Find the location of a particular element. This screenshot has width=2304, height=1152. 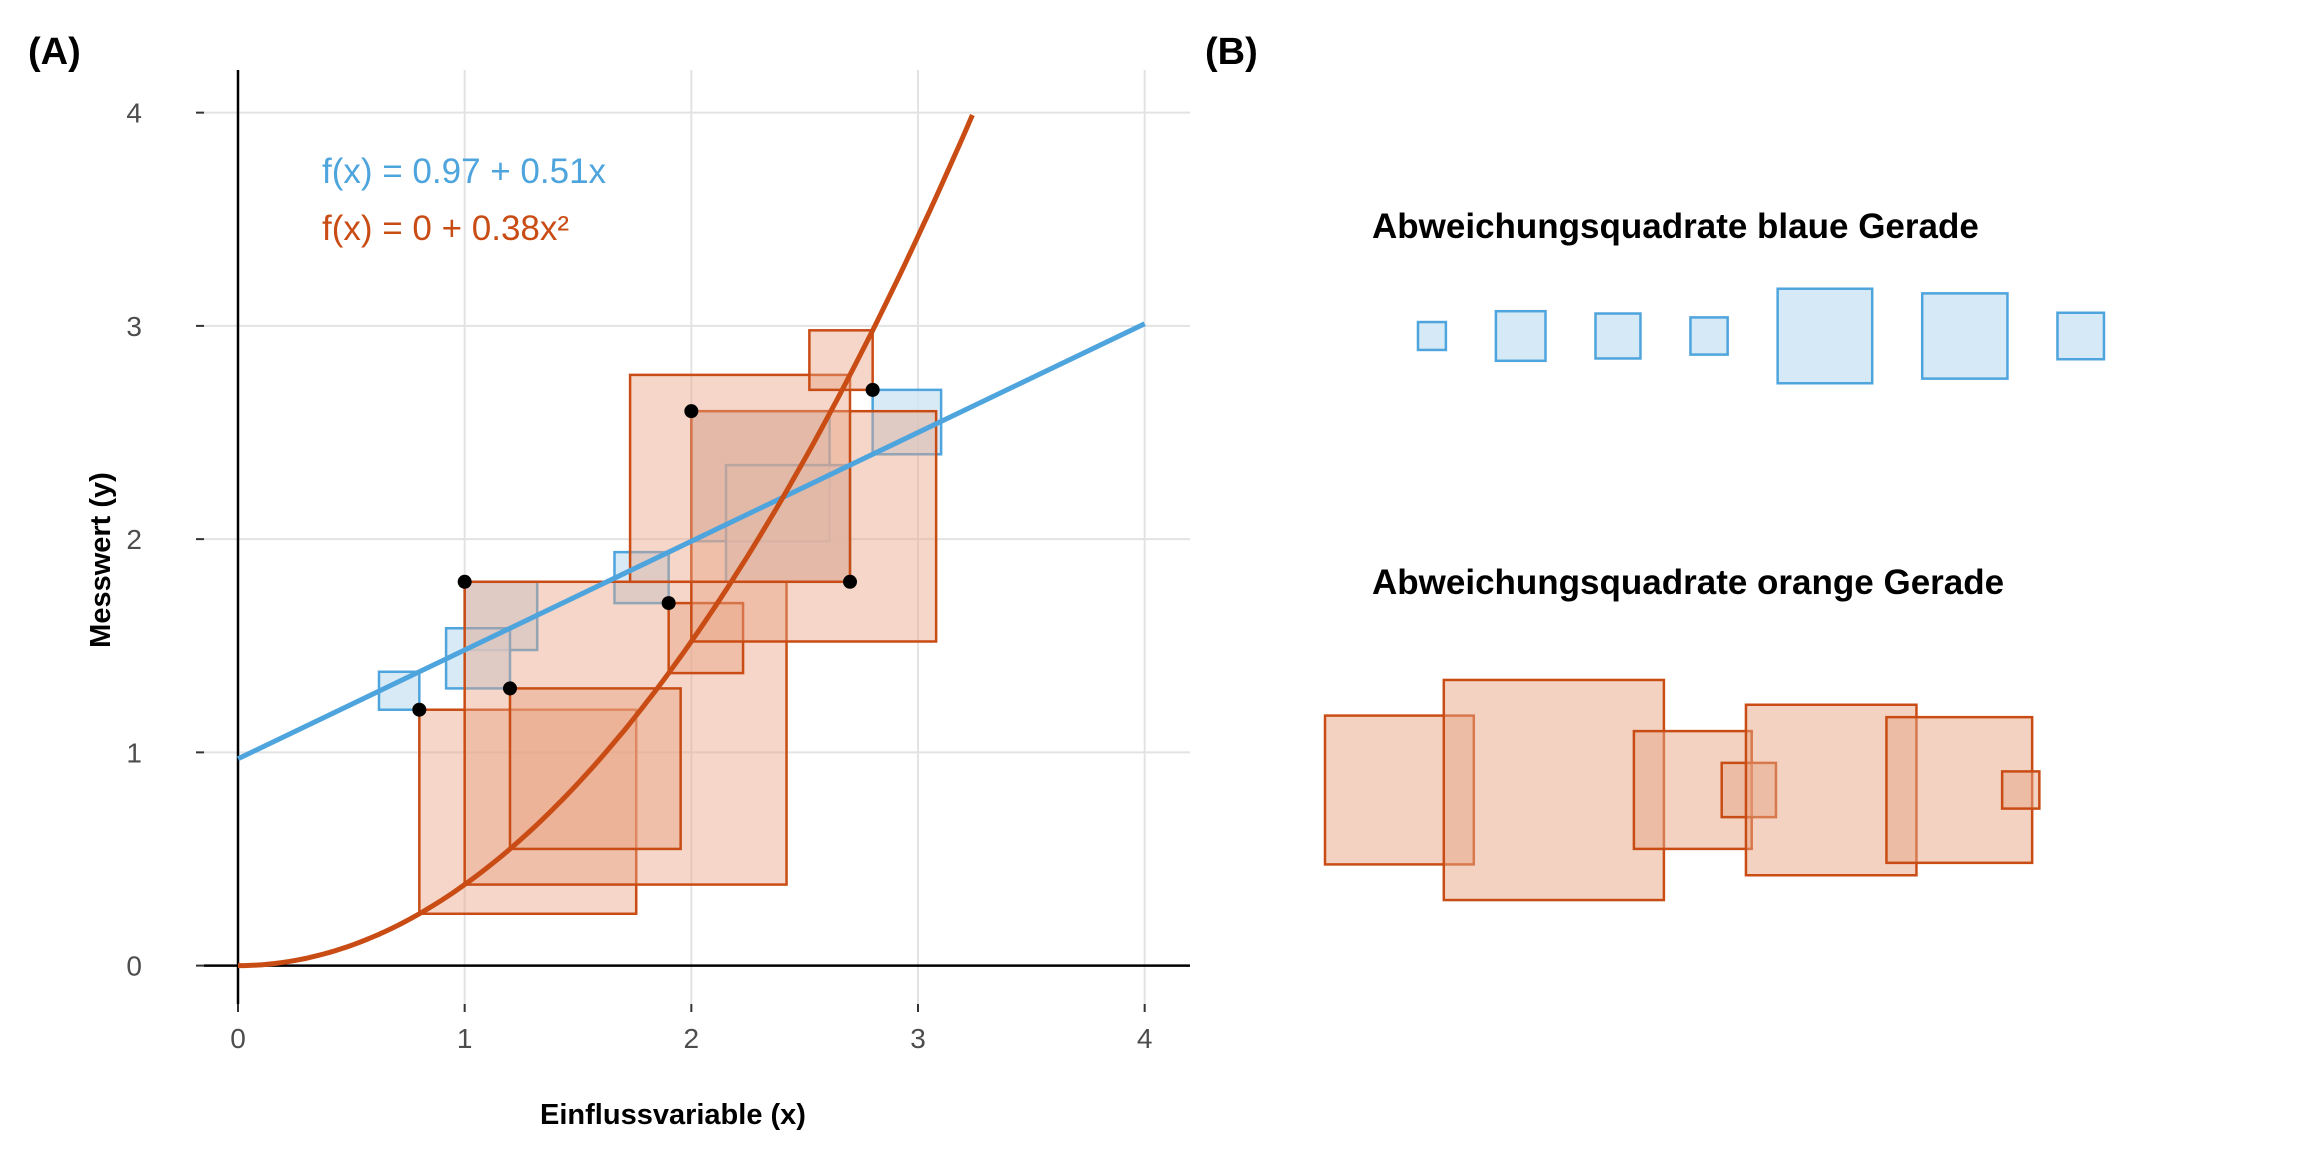

y-tick-label: 0 is located at coordinates (134, 966).